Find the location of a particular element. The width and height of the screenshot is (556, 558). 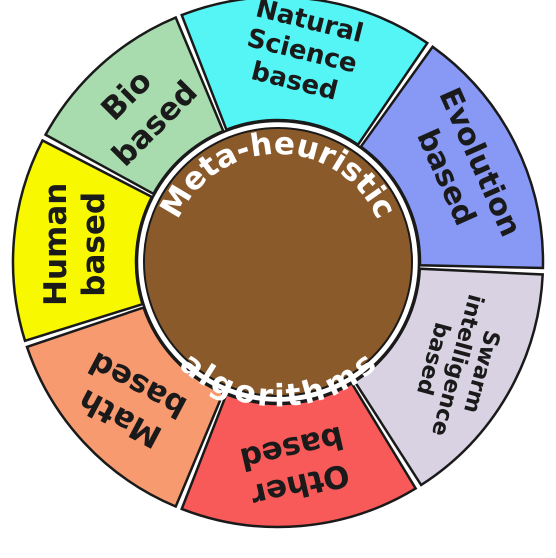

segment-evolution: Evolutionbased is located at coordinates (452, 157).